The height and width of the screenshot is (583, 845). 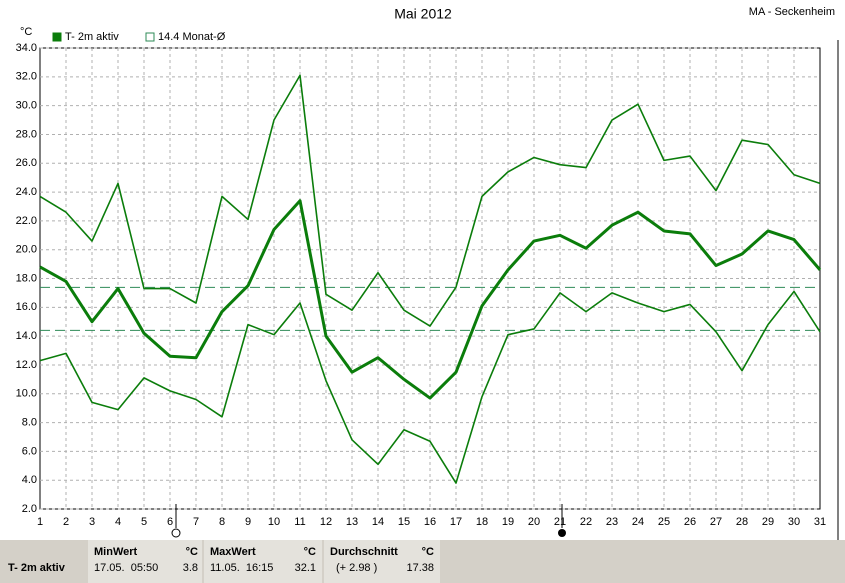 What do you see at coordinates (274, 522) in the screenshot?
I see `x-tick-label: 10` at bounding box center [274, 522].